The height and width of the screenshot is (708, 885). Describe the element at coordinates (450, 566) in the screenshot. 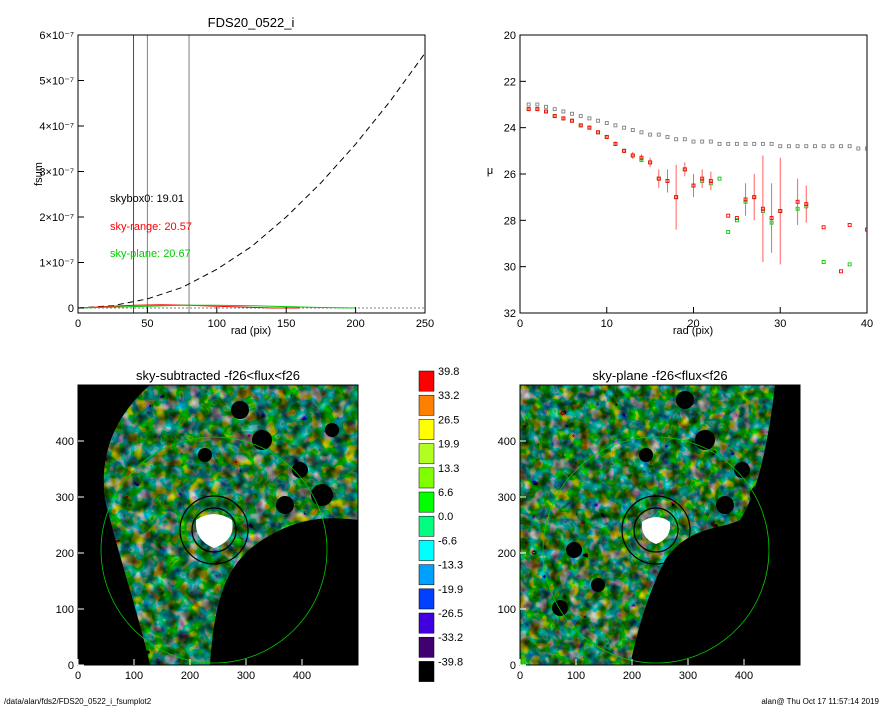

I see `colorbar-label: -13.3` at that location.